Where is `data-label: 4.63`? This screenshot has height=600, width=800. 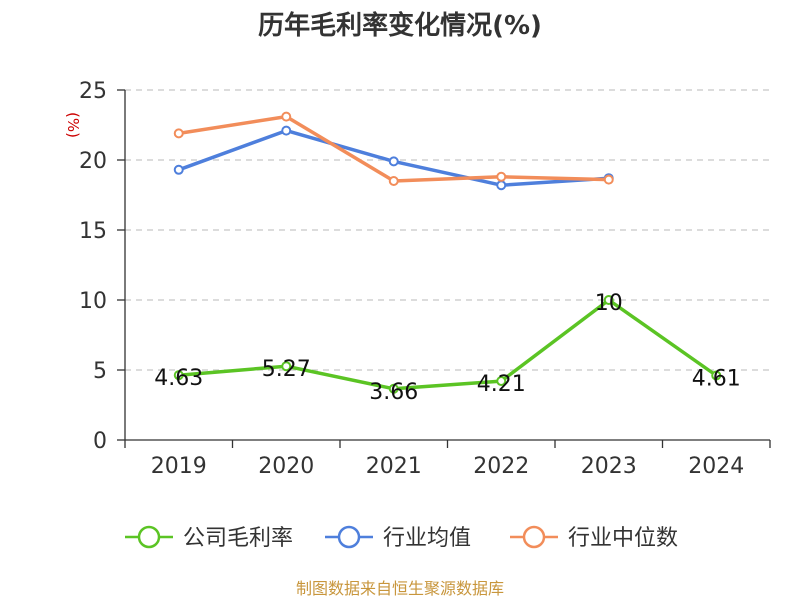 data-label: 4.63 is located at coordinates (178, 378).